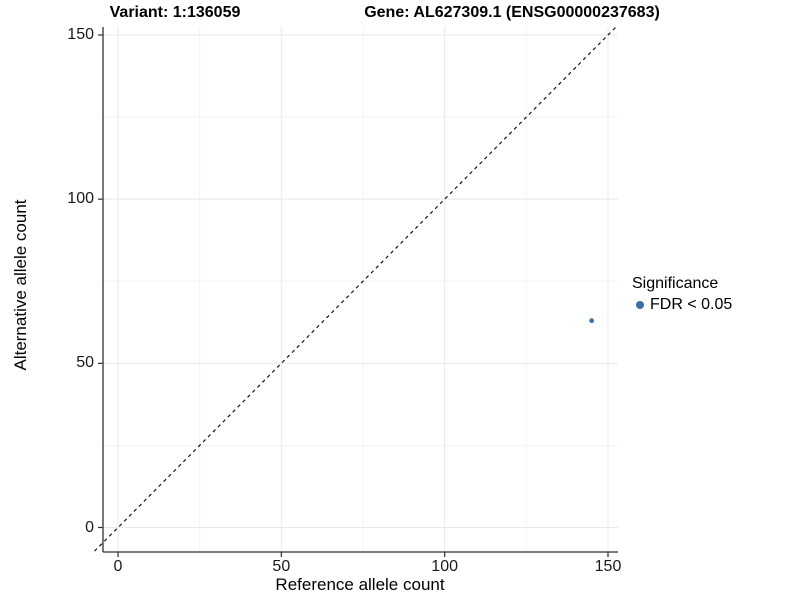 This screenshot has height=600, width=800. Describe the element at coordinates (682, 294) in the screenshot. I see `legend: Significance FDR < 0.05` at that location.